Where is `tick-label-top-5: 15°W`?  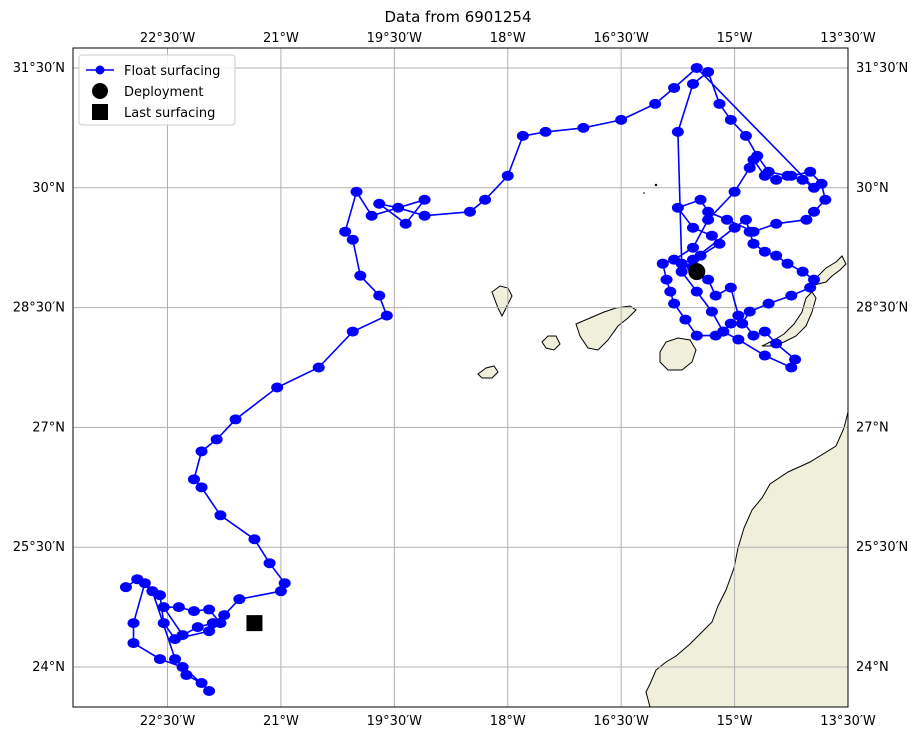 tick-label-top-5: 15°W is located at coordinates (735, 38).